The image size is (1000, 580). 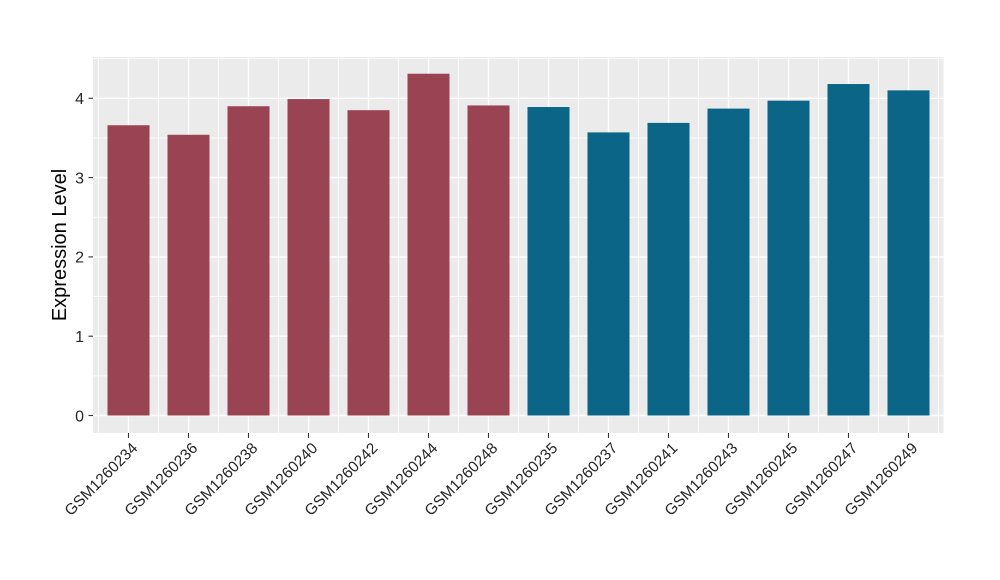 I want to click on bar-GSM1260244, so click(x=428, y=244).